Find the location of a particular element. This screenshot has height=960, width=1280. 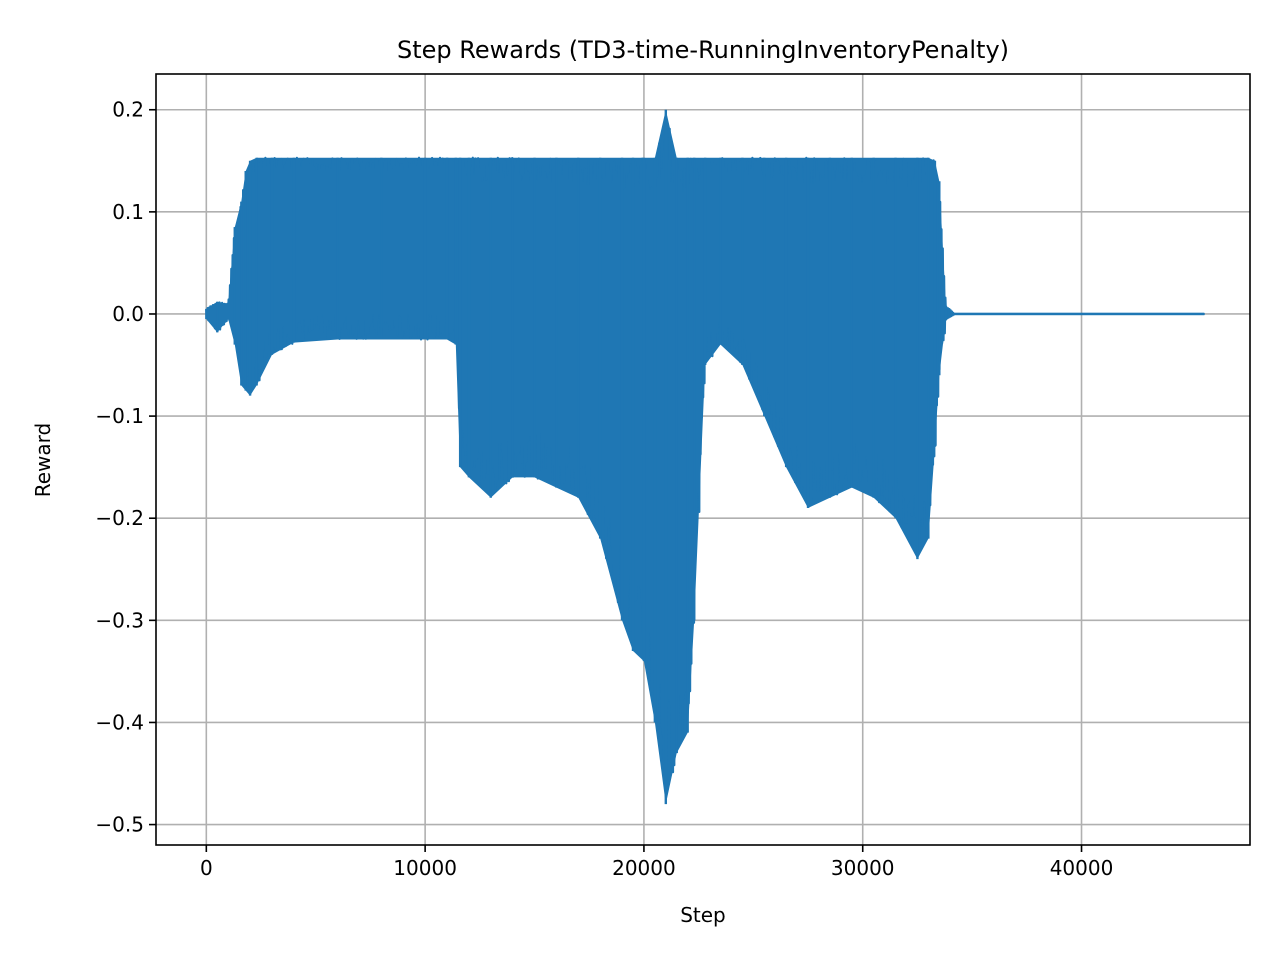

x-tick-label: 20000 is located at coordinates (644, 868).